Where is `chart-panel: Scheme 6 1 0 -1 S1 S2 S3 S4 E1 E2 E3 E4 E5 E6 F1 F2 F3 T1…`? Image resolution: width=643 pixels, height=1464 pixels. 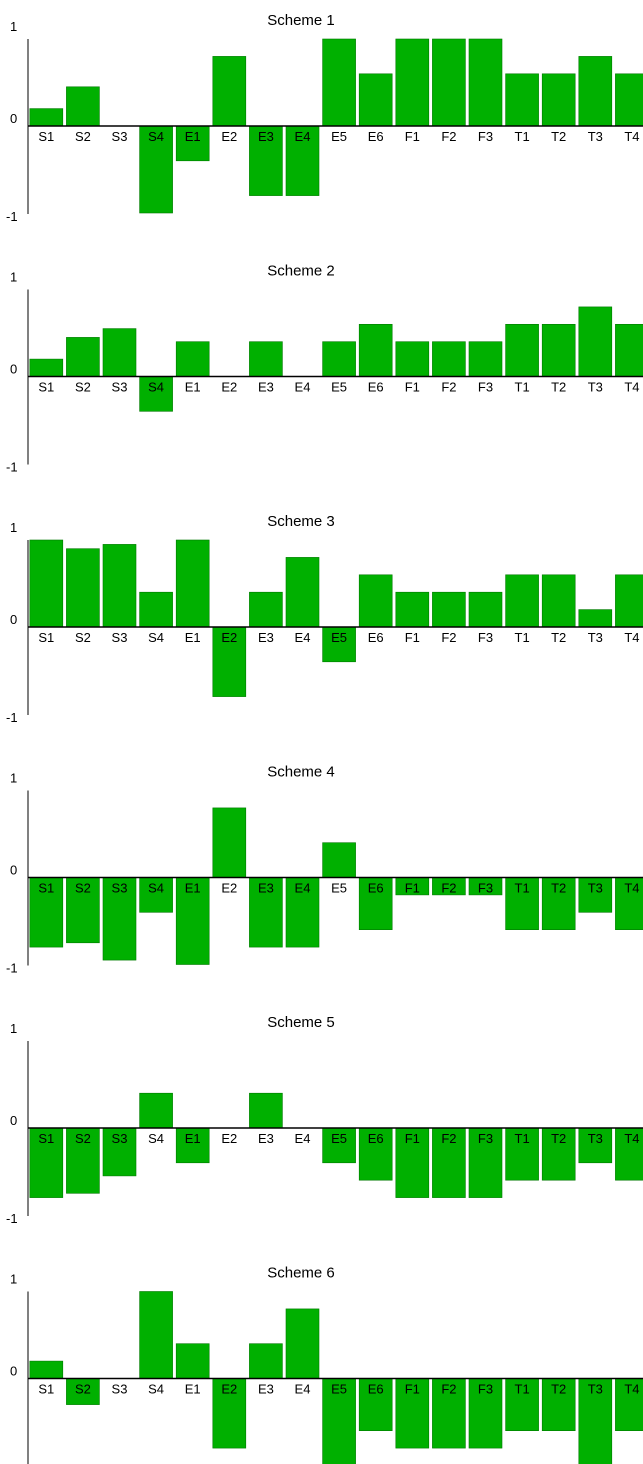 chart-panel: Scheme 6 1 0 -1 S1 S2 S3 S4 E1 E2 E3 E4 E5 E6 F1 F2 F3 T1… is located at coordinates (324, 1364).